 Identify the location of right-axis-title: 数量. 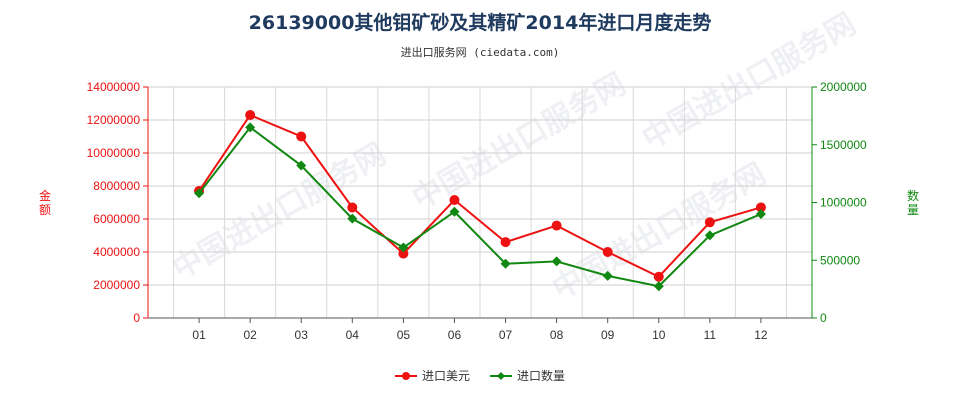
(913, 202).